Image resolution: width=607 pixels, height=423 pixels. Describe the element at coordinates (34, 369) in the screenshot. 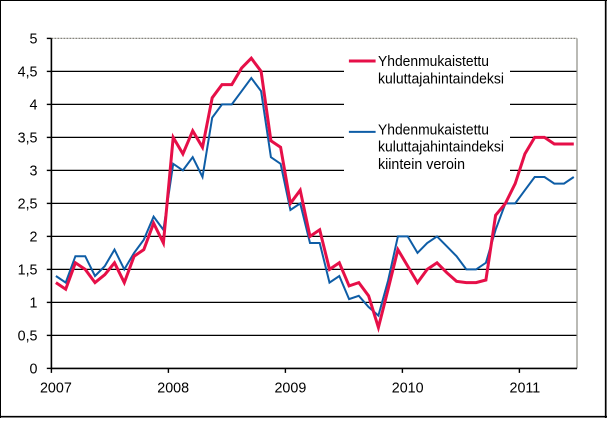

I see `svg-text: 0` at that location.